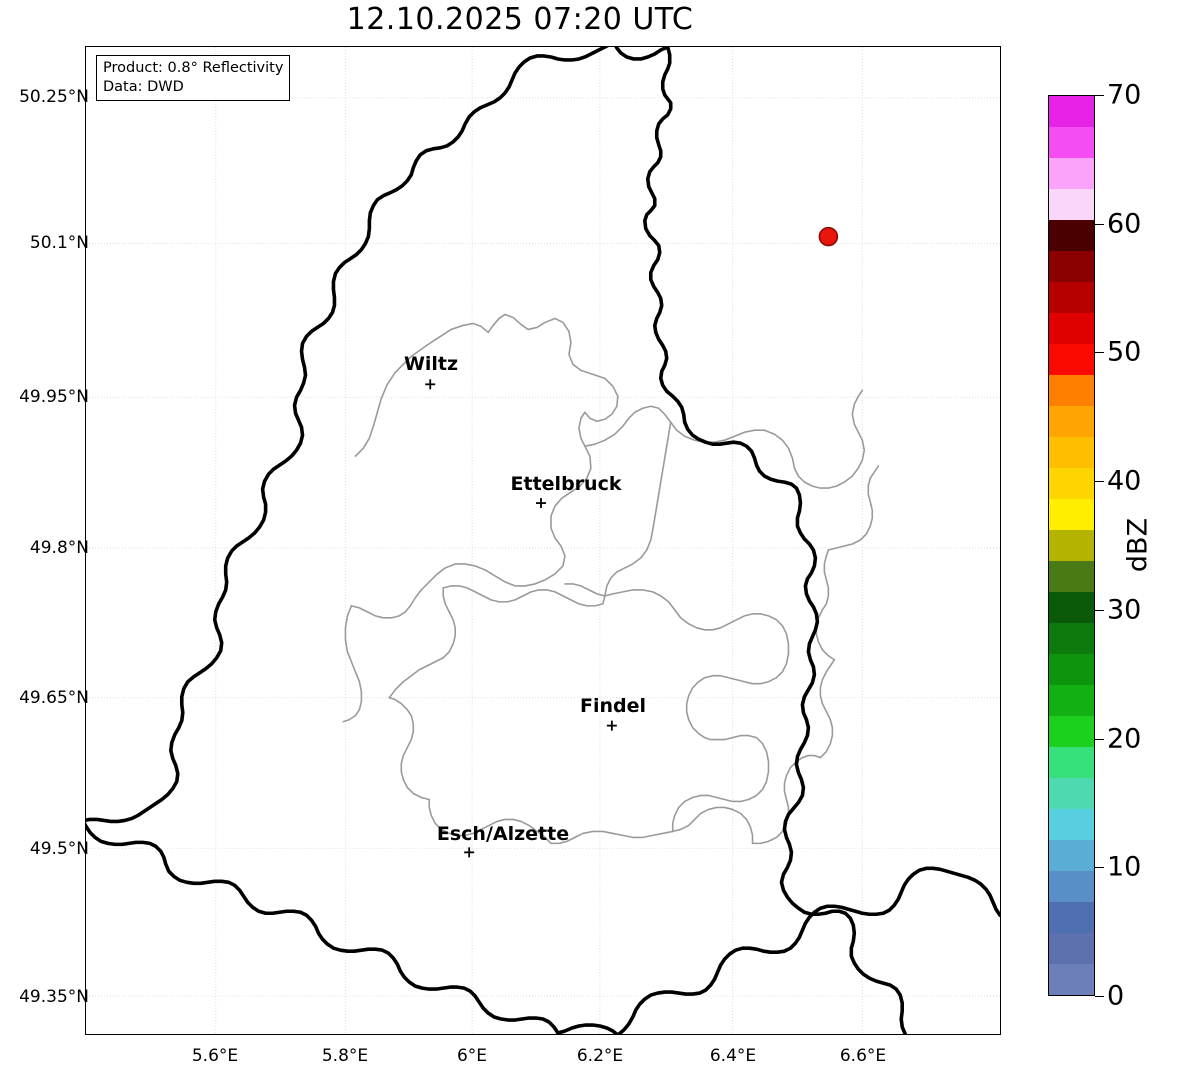  What do you see at coordinates (1124, 224) in the screenshot?
I see `colorbar-tick-60: 60` at bounding box center [1124, 224].